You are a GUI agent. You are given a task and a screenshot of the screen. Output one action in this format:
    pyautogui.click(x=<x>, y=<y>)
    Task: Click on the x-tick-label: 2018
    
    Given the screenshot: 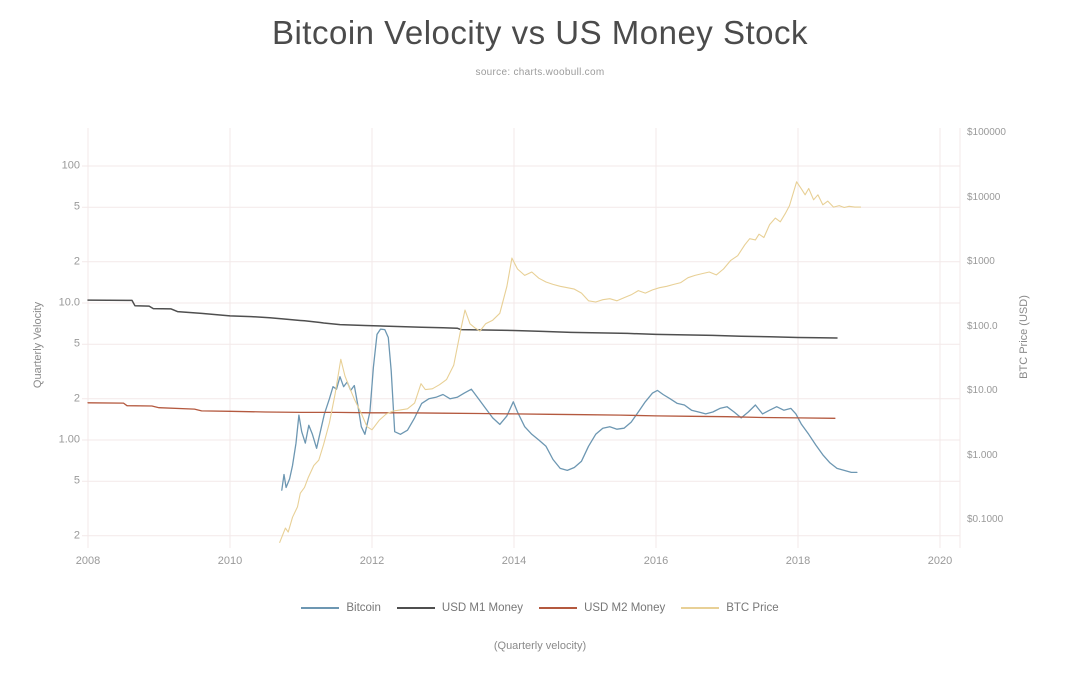 What is the action you would take?
    pyautogui.click(x=798, y=561)
    